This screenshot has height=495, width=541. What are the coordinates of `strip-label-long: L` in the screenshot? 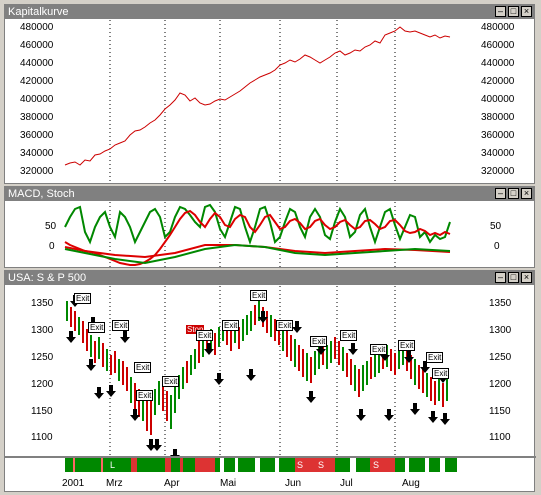 It's located at (113, 465).